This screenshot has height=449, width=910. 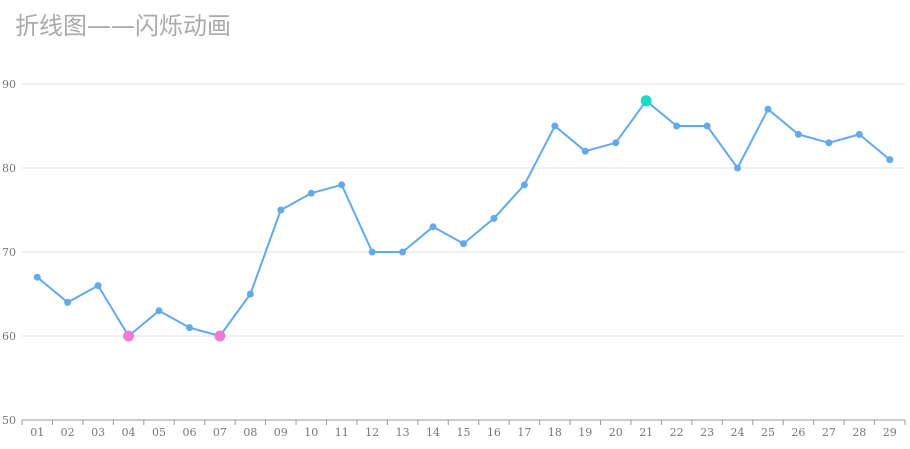 I want to click on x-tick-label-04: 04, so click(x=129, y=432).